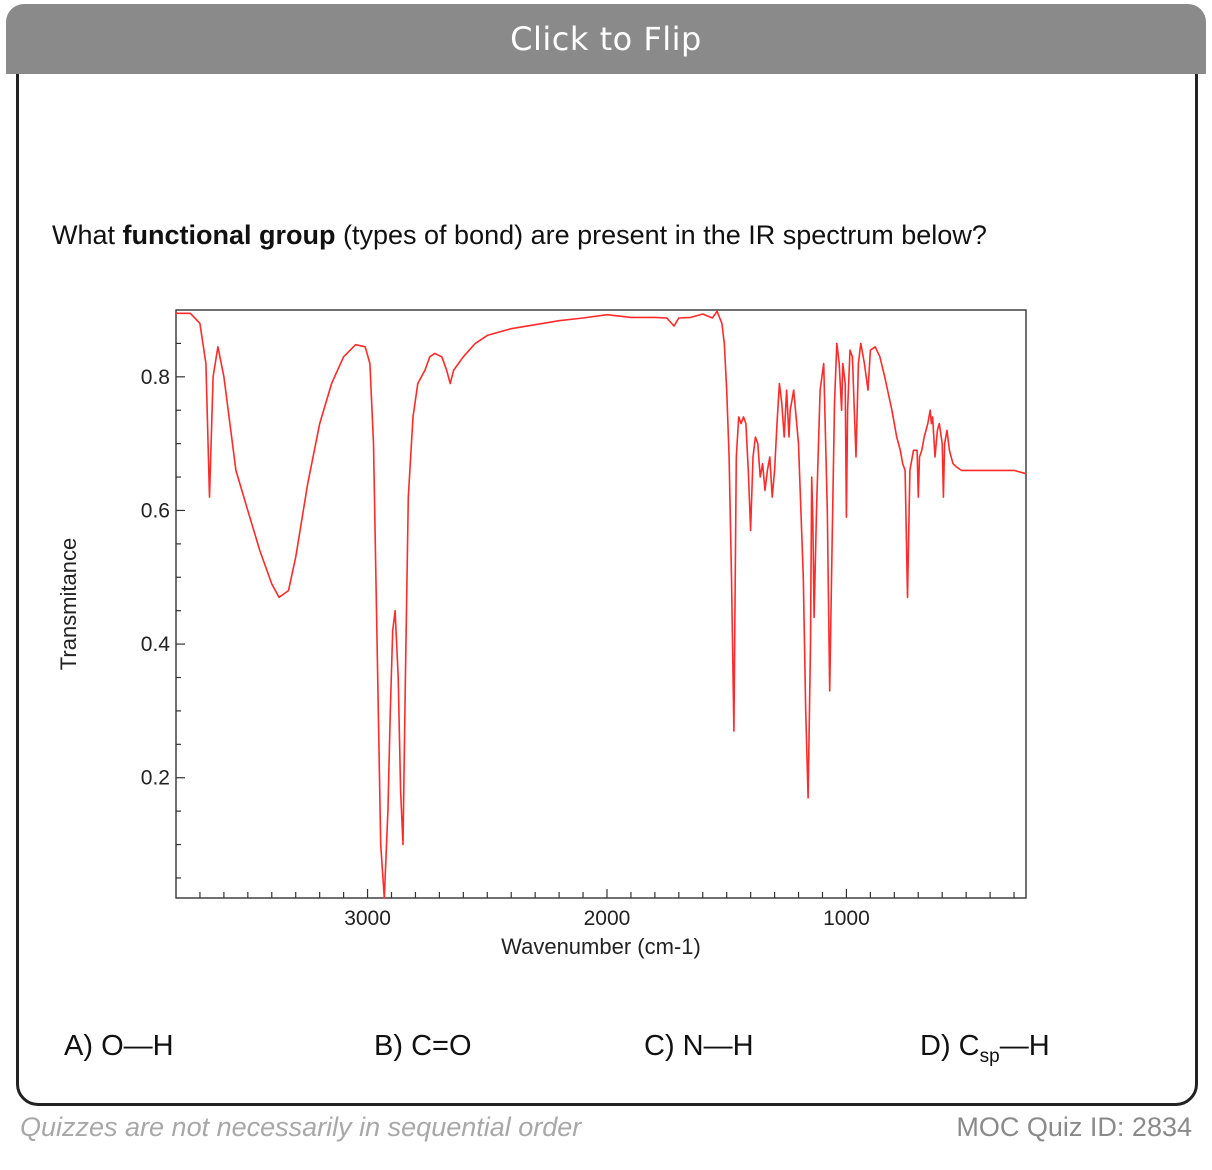 This screenshot has height=1170, width=1212. Describe the element at coordinates (156, 578) in the screenshot. I see `y-tick-labels: 0.2 0.4 0.6 0.8` at that location.